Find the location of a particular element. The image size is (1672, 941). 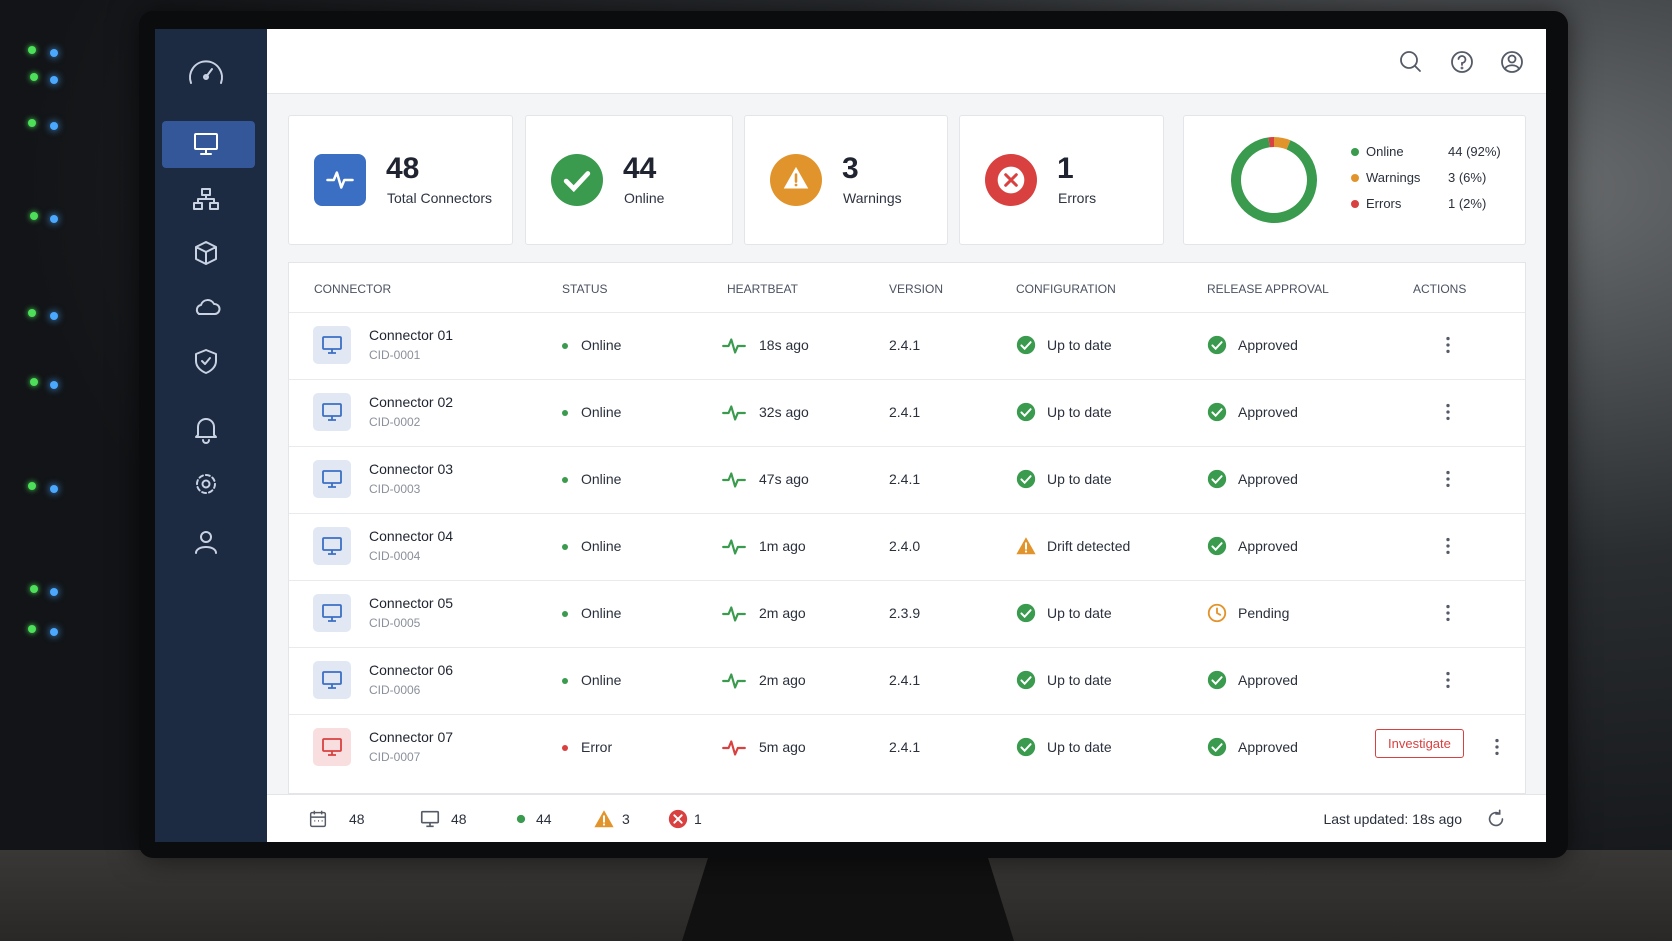

status-dot is located at coordinates (565, 346).